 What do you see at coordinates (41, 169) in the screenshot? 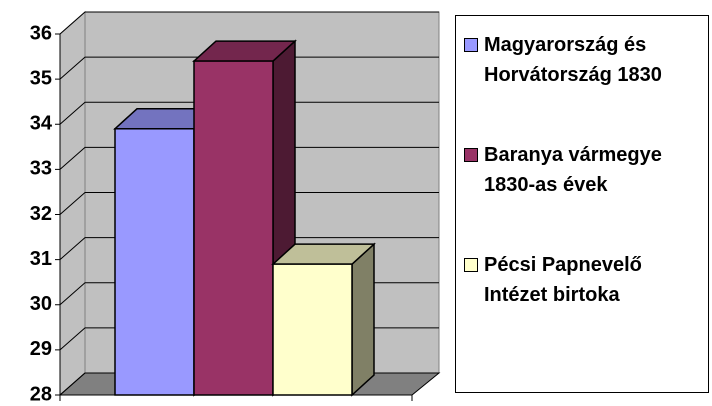
I see `y-tick-label: 33` at bounding box center [41, 169].